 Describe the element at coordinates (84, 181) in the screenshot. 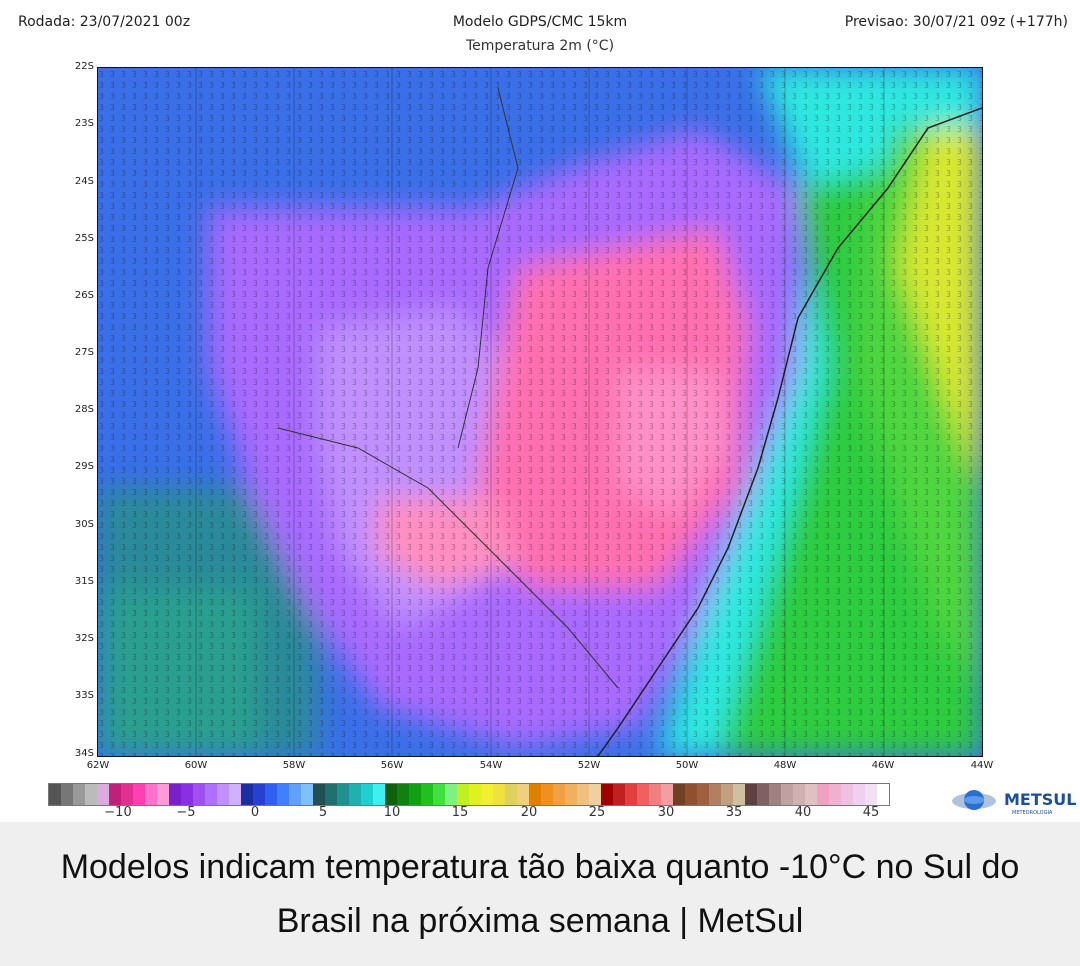

I see `lat-label: 24S` at that location.